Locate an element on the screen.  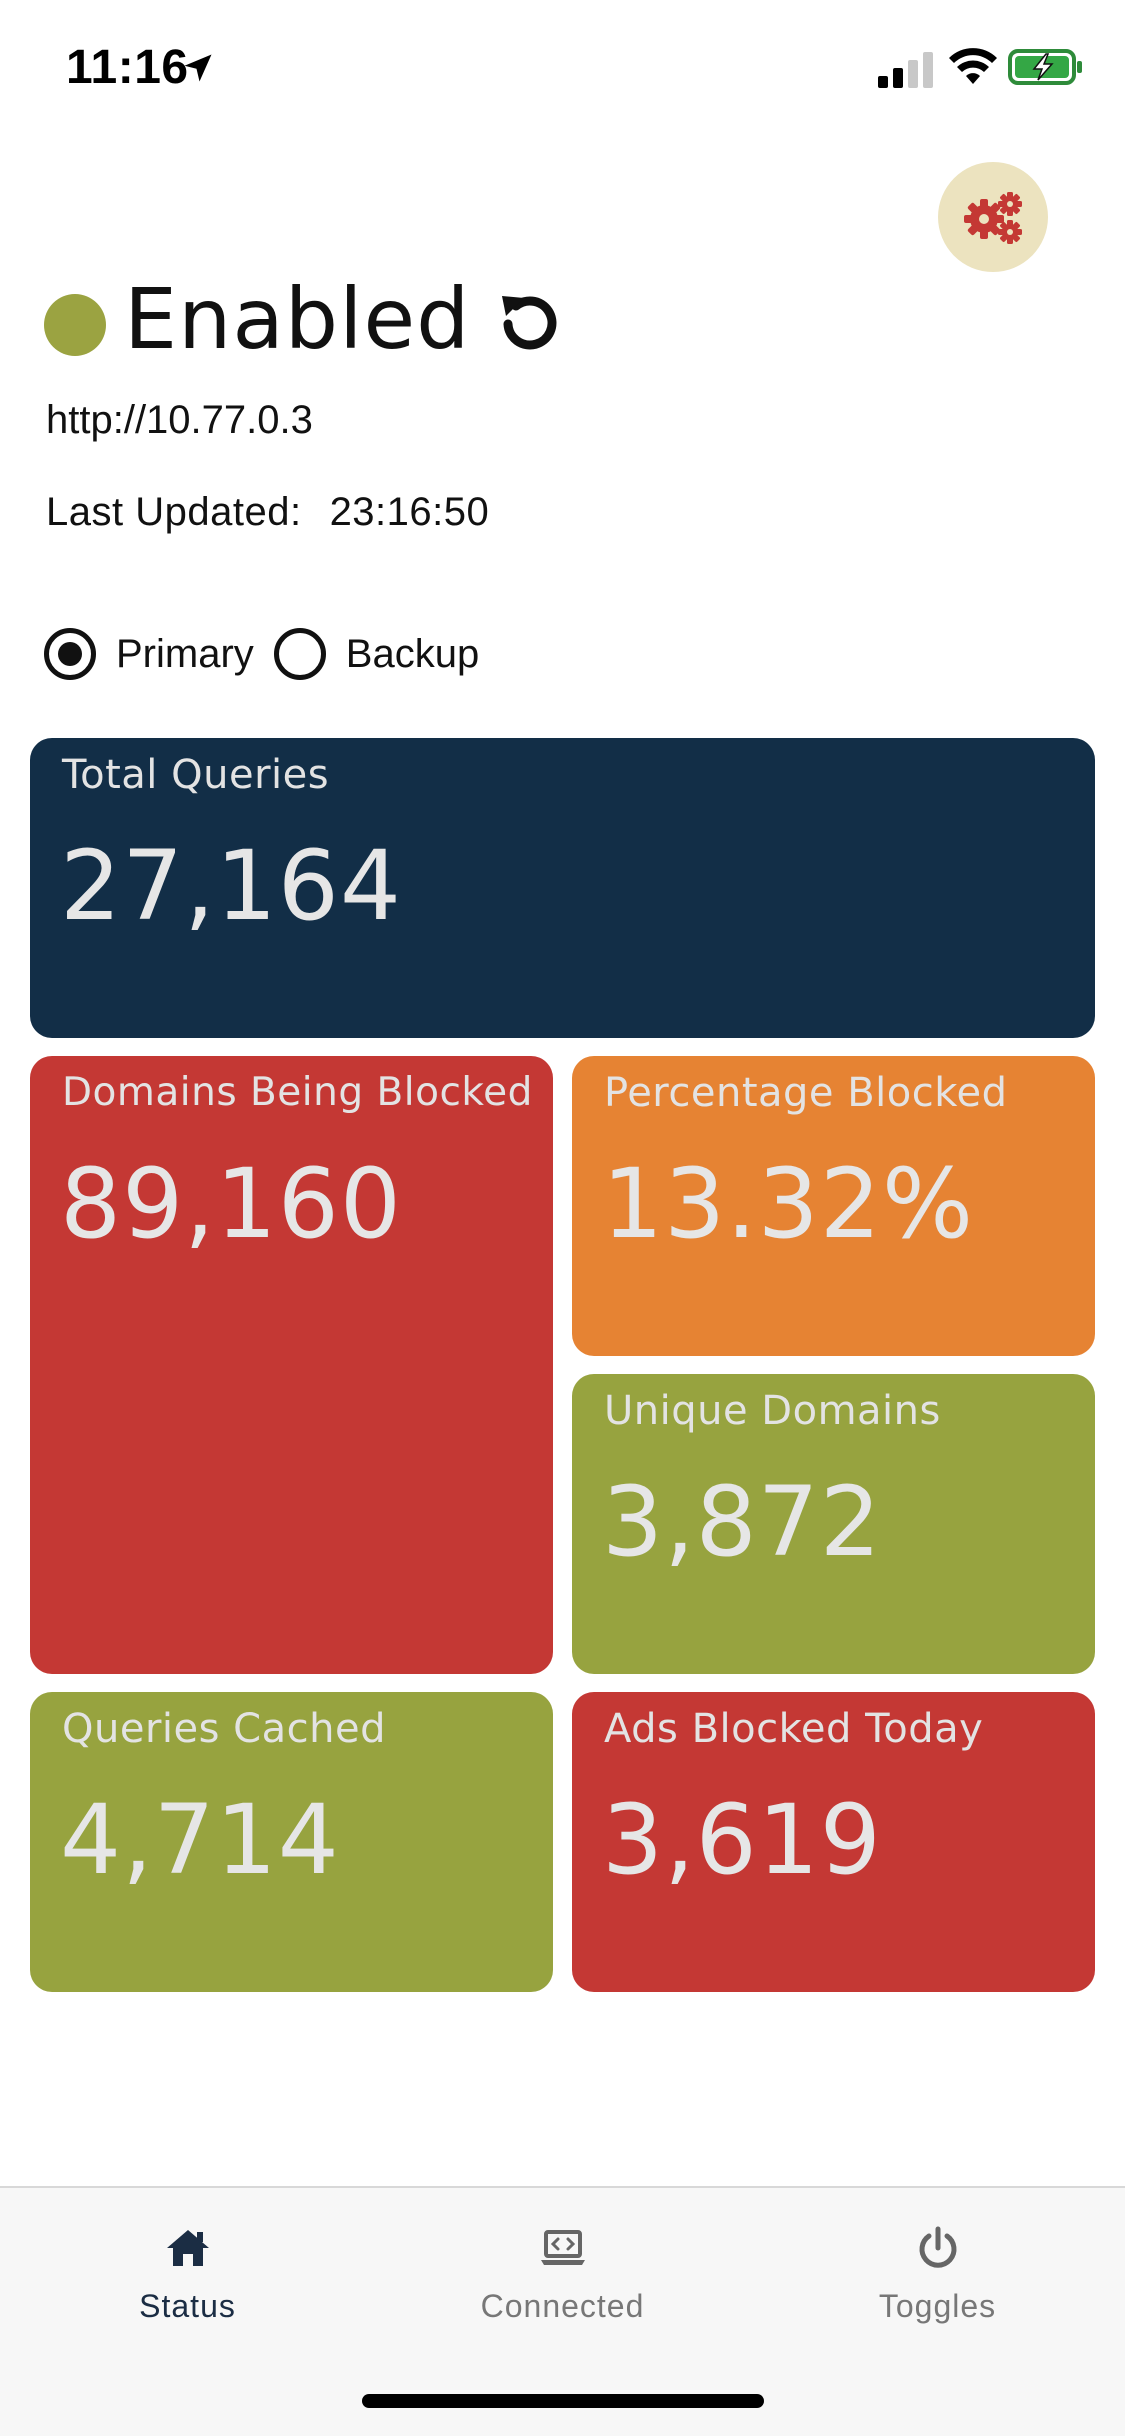
tile-unique-domains: Unique Domains 3,872 is located at coordinates (833, 1524).